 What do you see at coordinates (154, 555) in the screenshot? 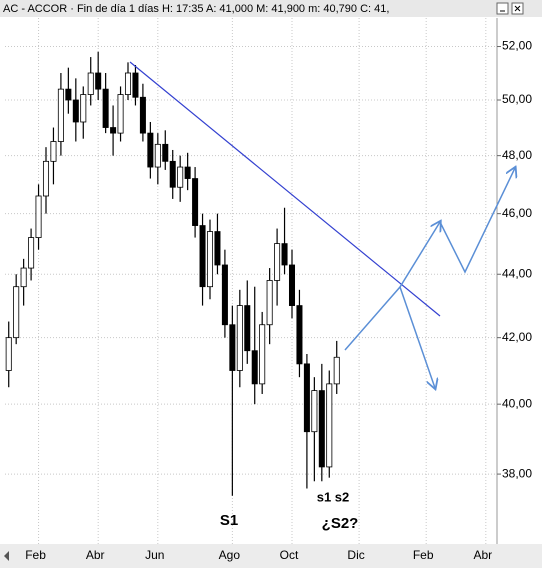
I see `x-tick-label: Jun` at bounding box center [154, 555].